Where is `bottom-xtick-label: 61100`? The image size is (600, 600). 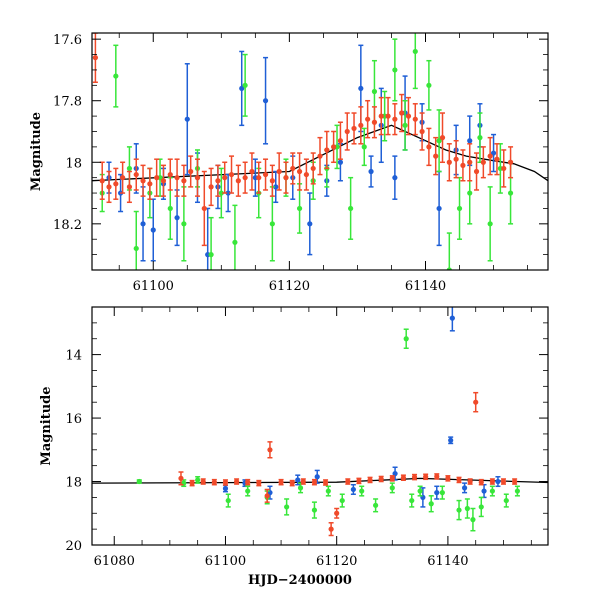 bottom-xtick-label: 61100 is located at coordinates (225, 561).